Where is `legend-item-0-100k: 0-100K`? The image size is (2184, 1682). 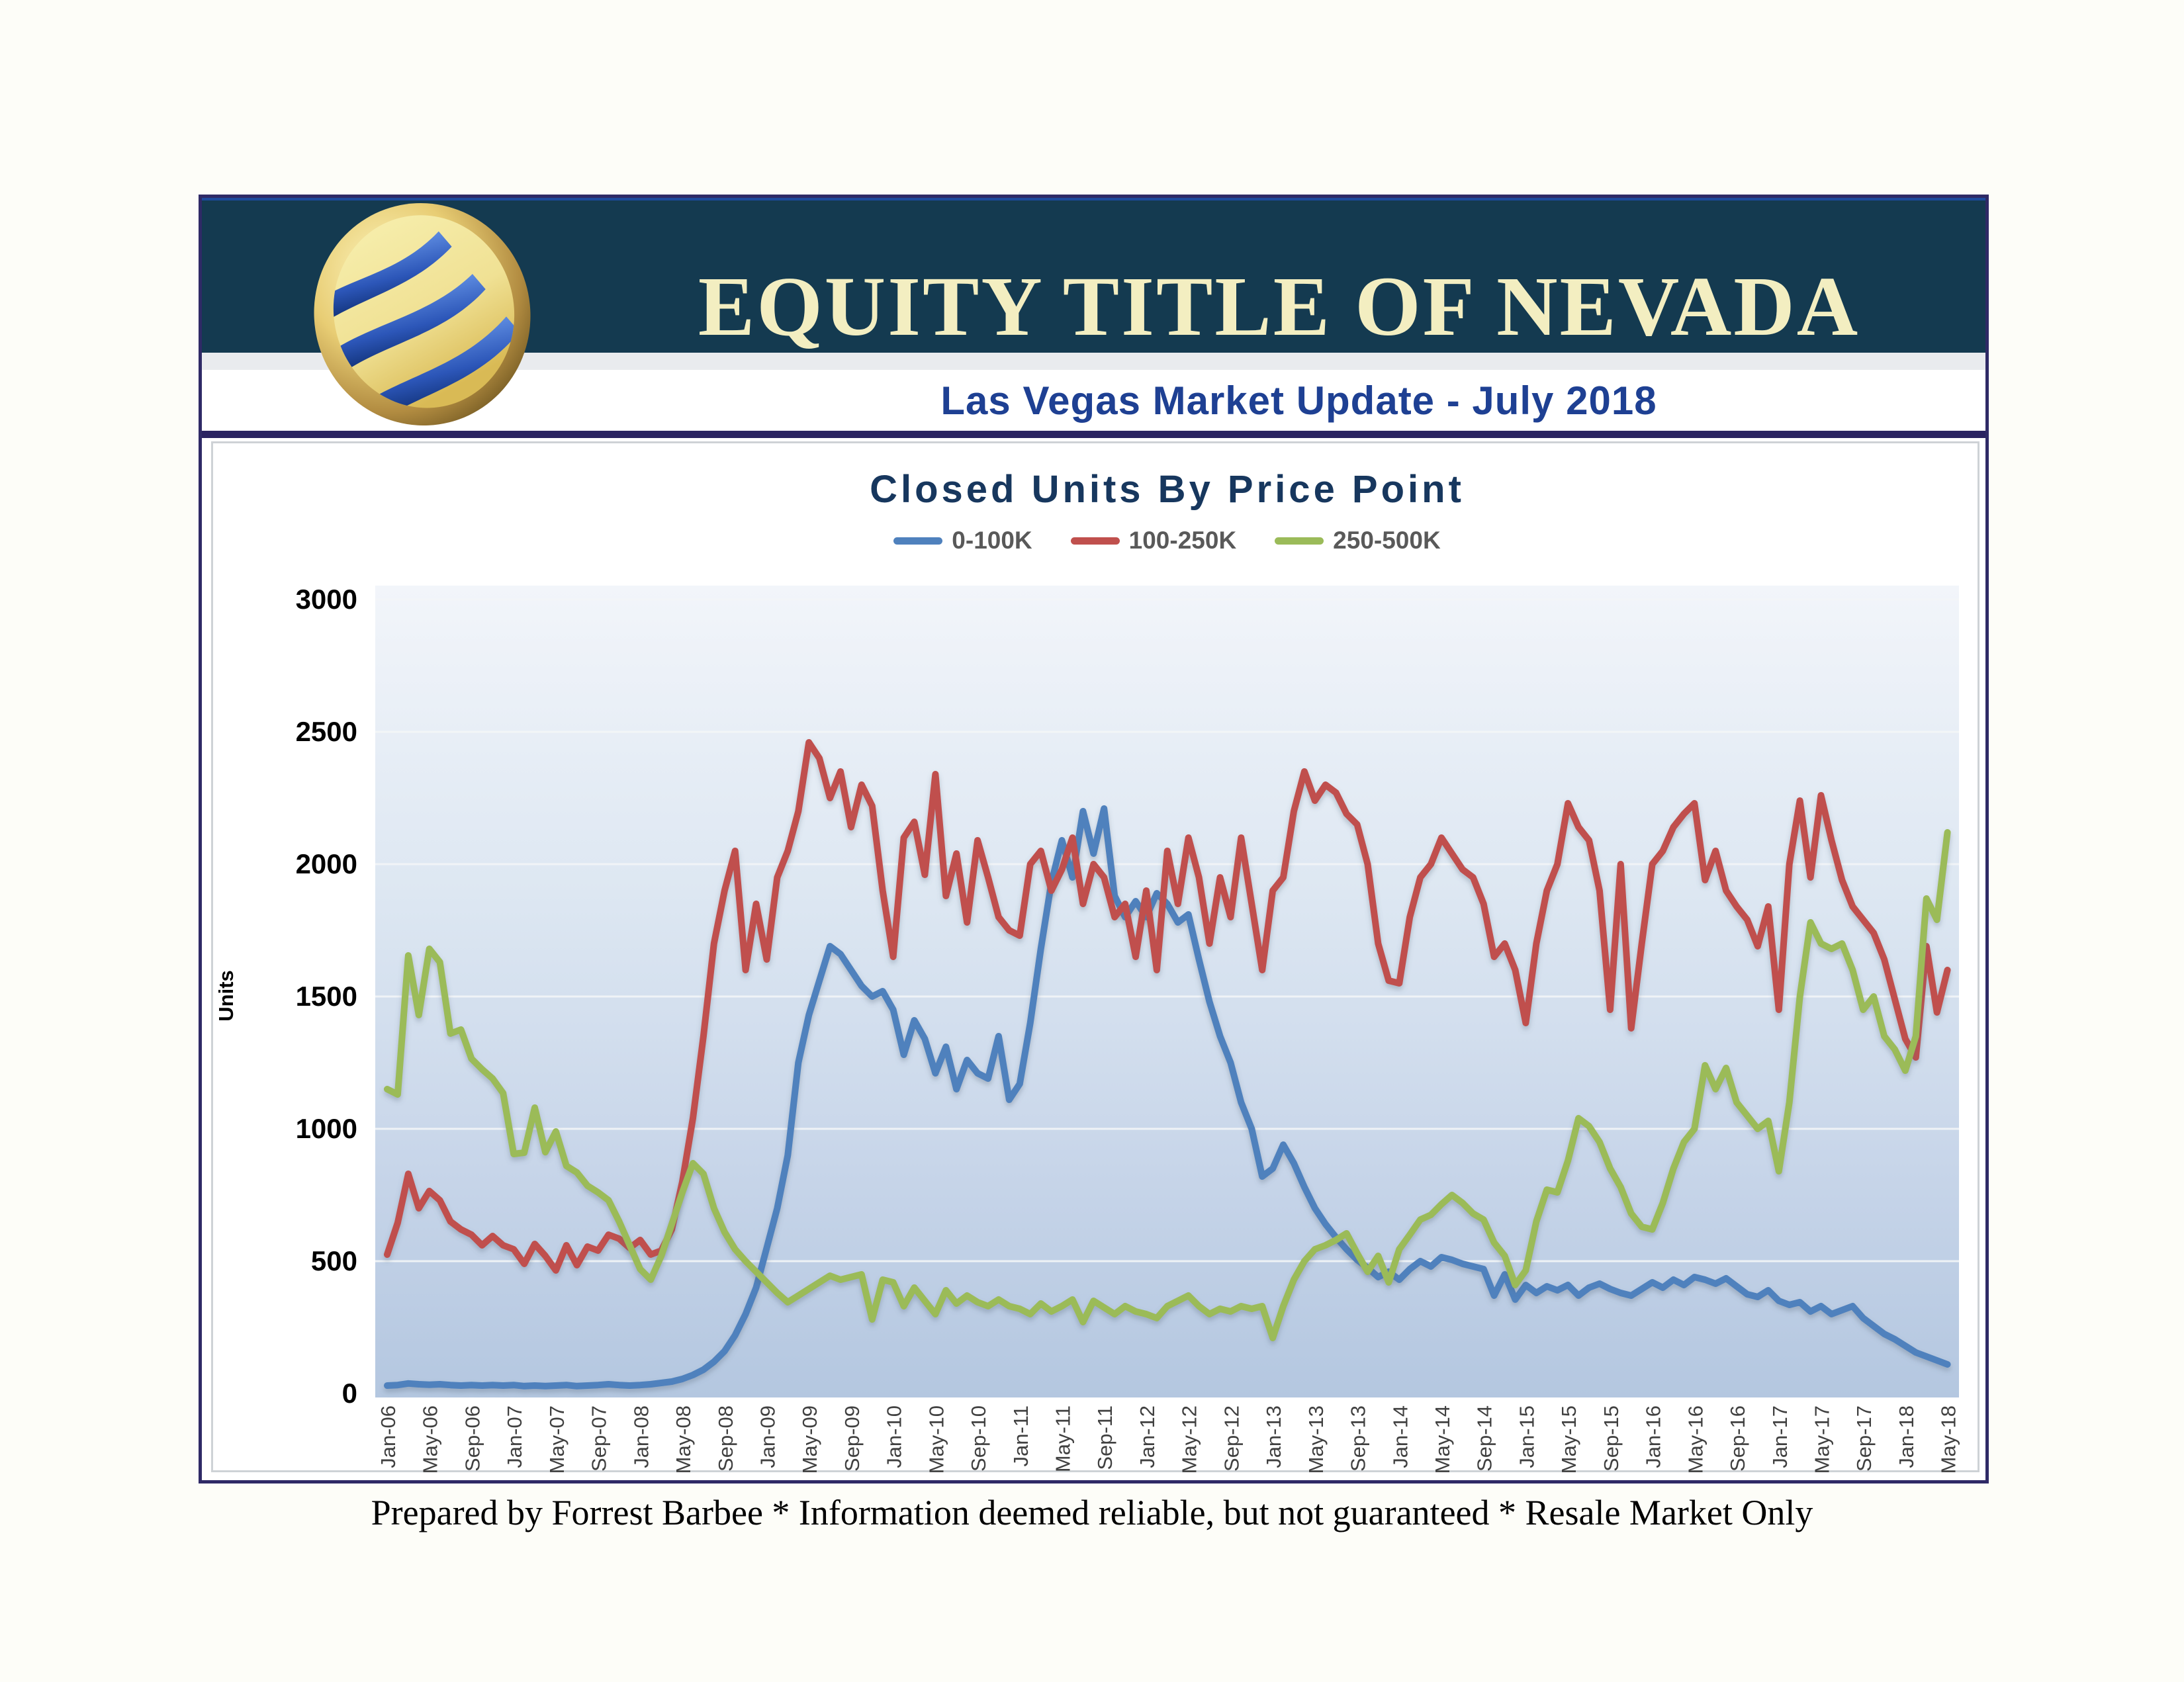
legend-item-0-100k: 0-100K is located at coordinates (963, 540).